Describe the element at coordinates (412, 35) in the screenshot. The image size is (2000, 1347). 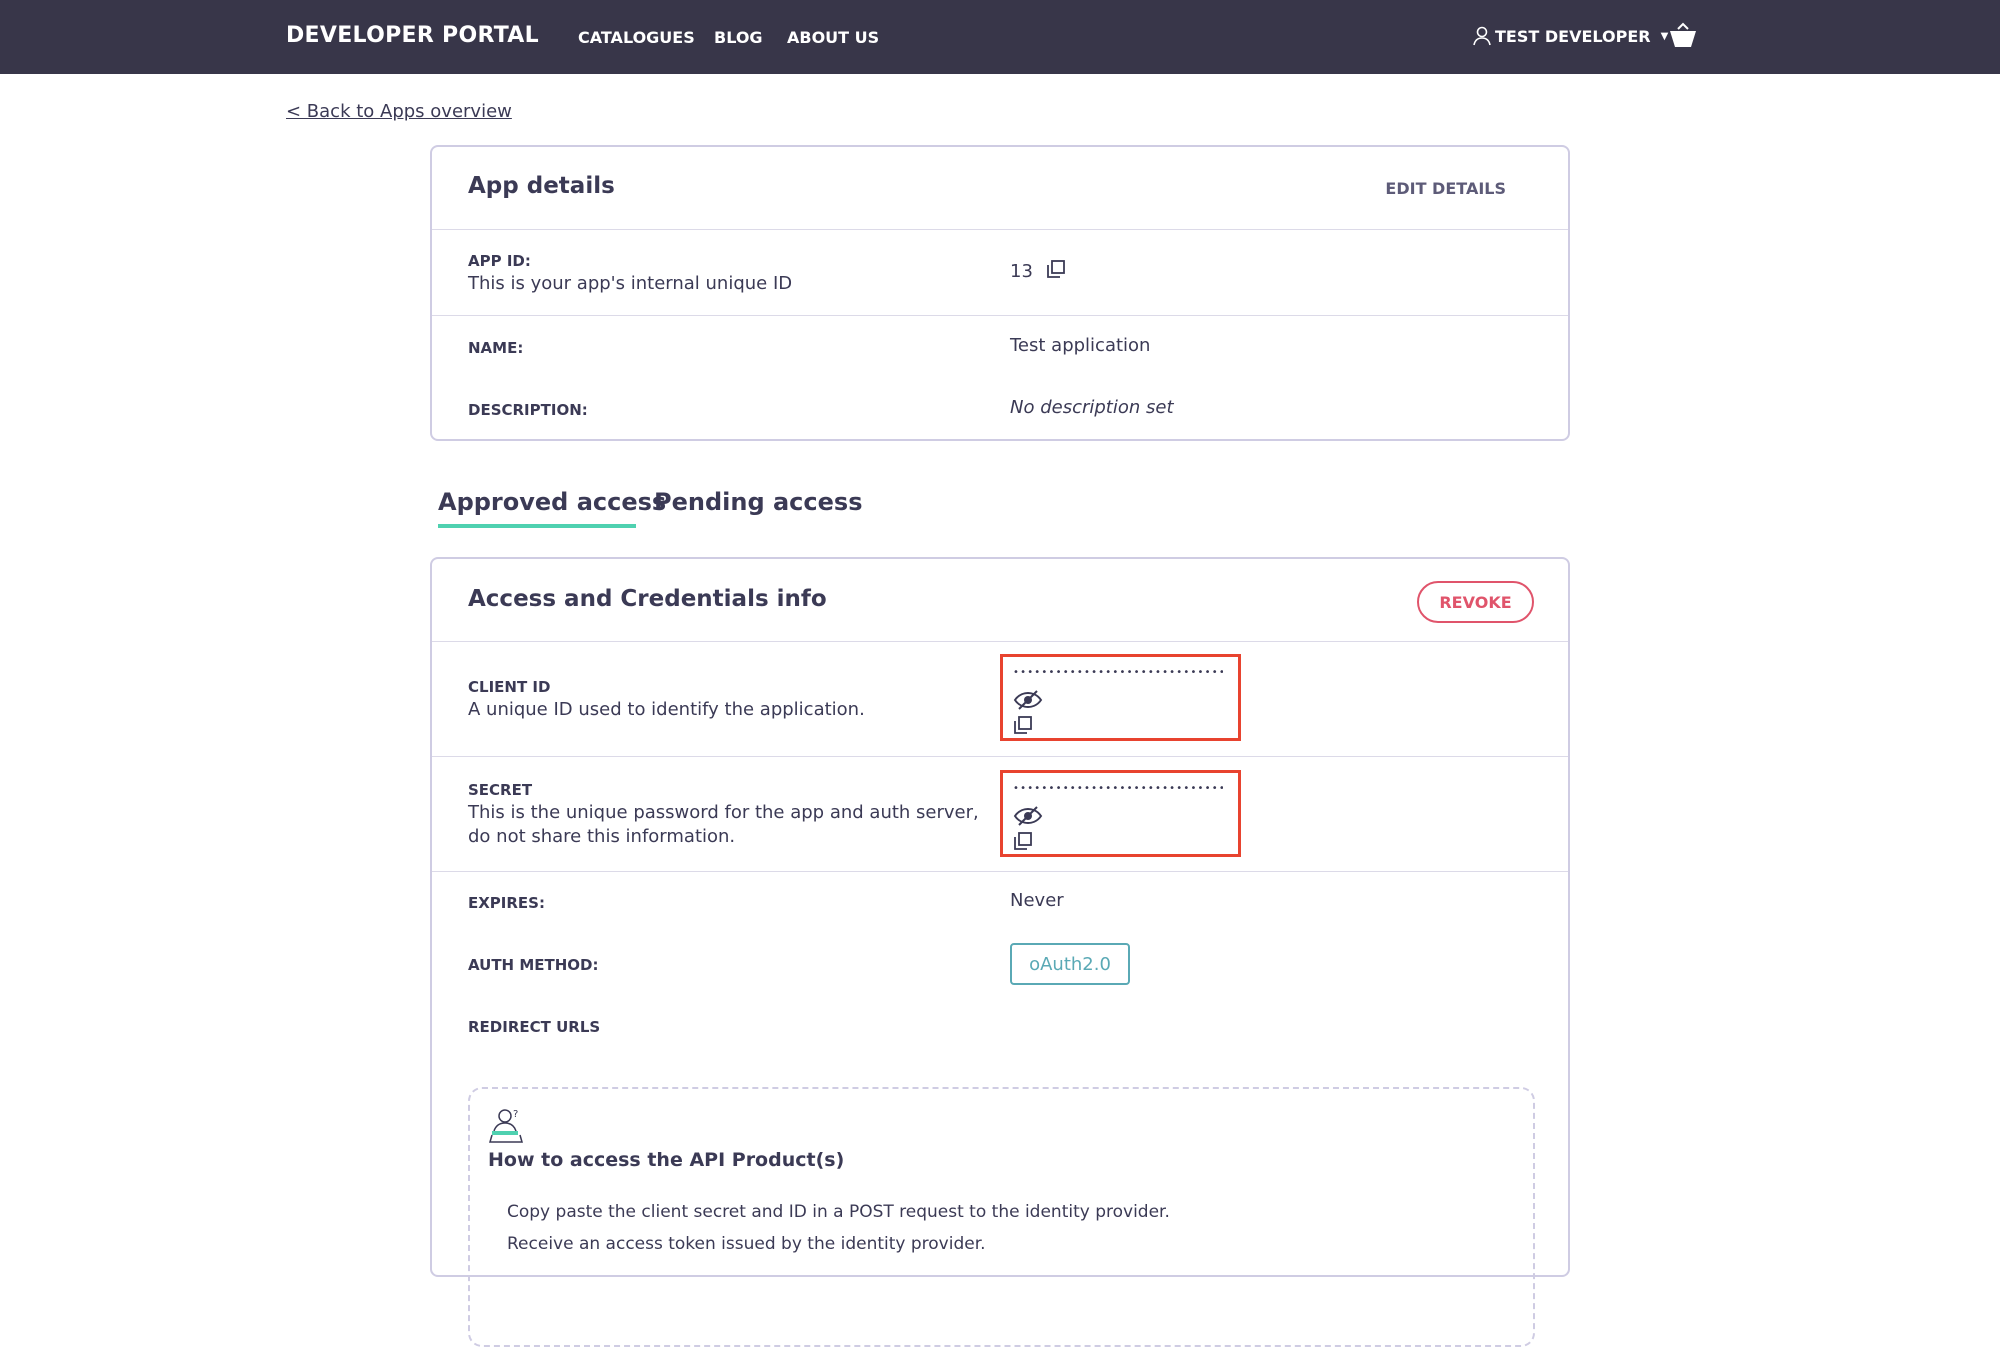
I see `brand-logo: DEVELOPER PORTAL` at that location.